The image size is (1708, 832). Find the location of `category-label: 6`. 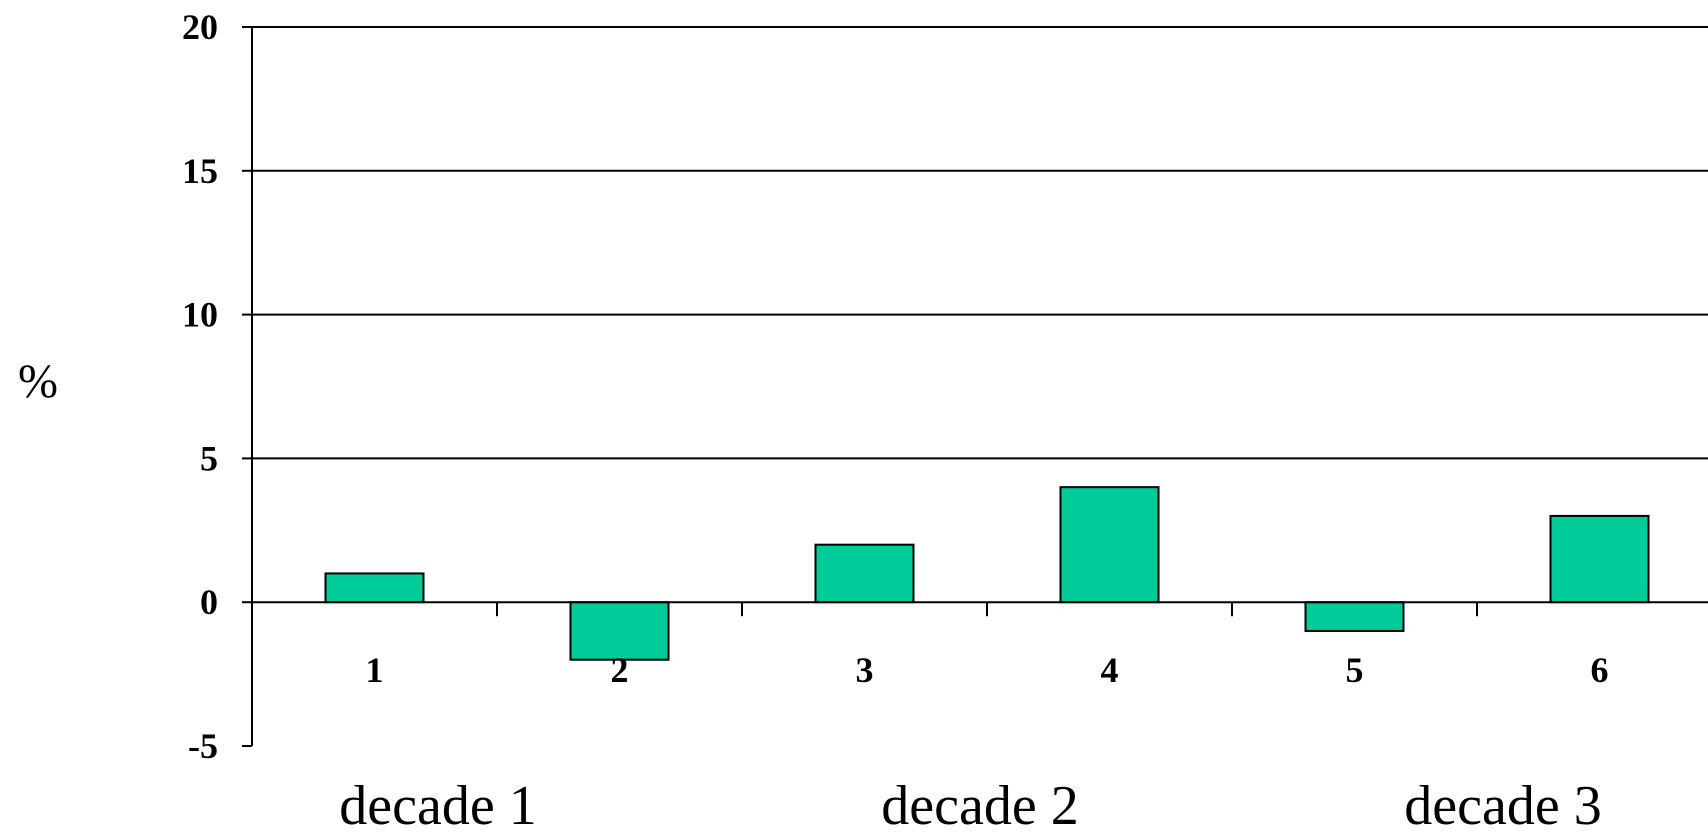

category-label: 6 is located at coordinates (1600, 670).